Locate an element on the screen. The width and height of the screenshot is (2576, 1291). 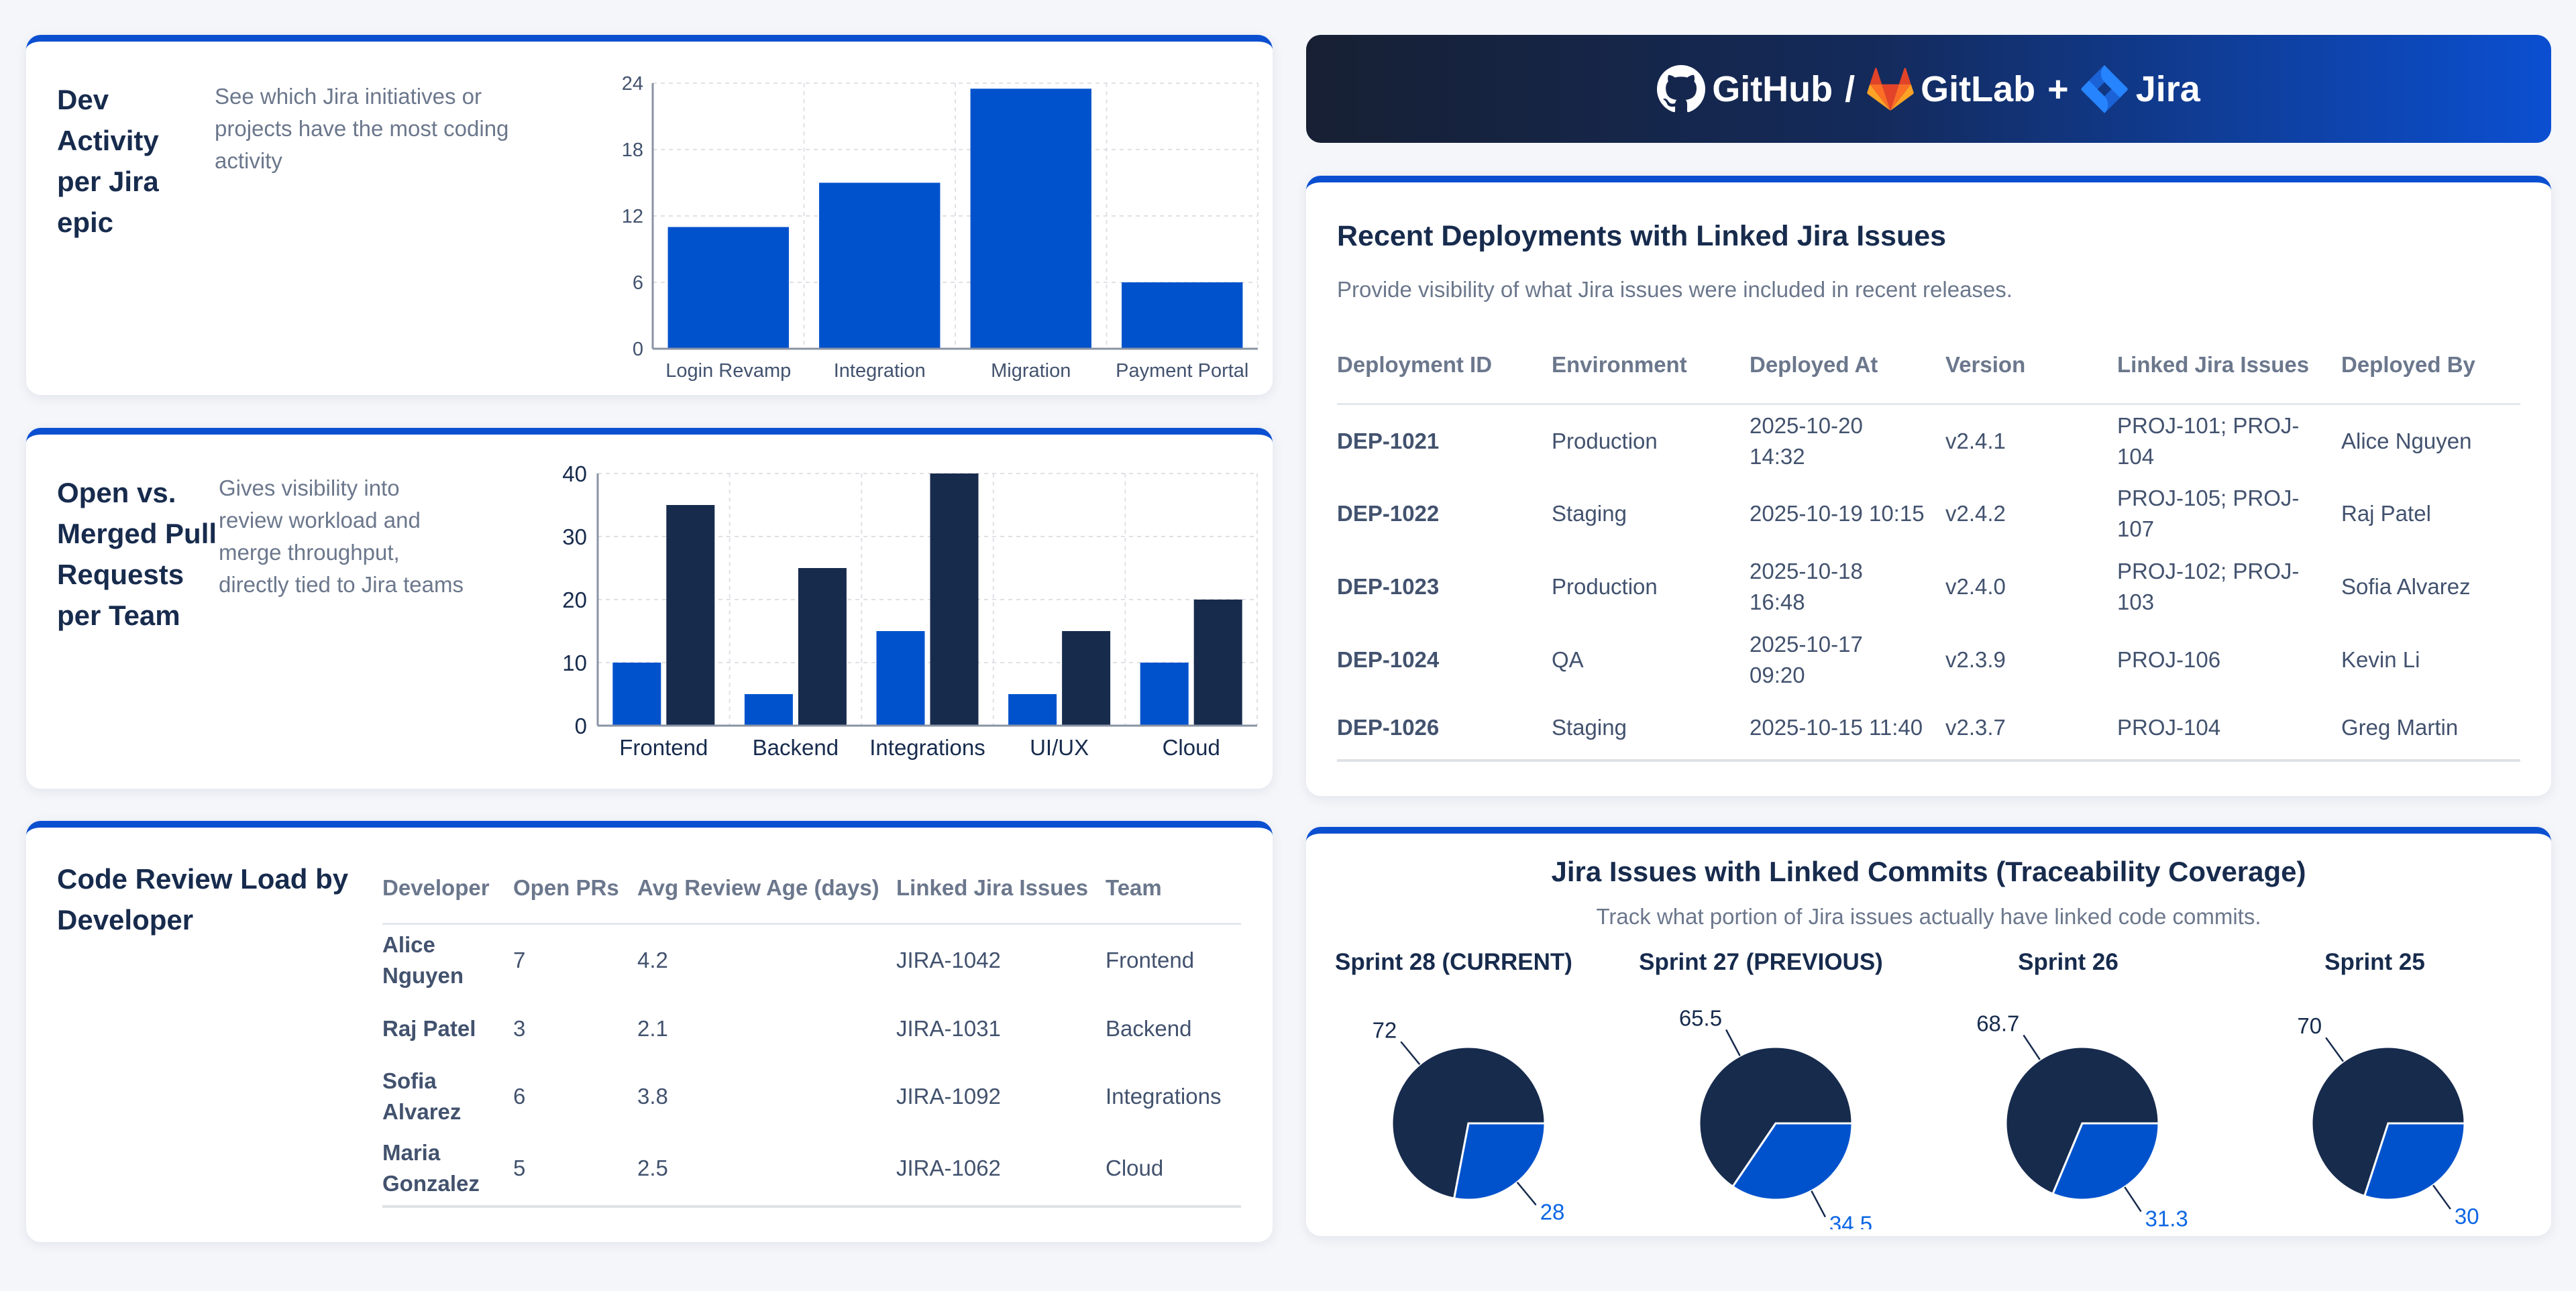
col-deployment-id: Deployment ID is located at coordinates (1444, 366).